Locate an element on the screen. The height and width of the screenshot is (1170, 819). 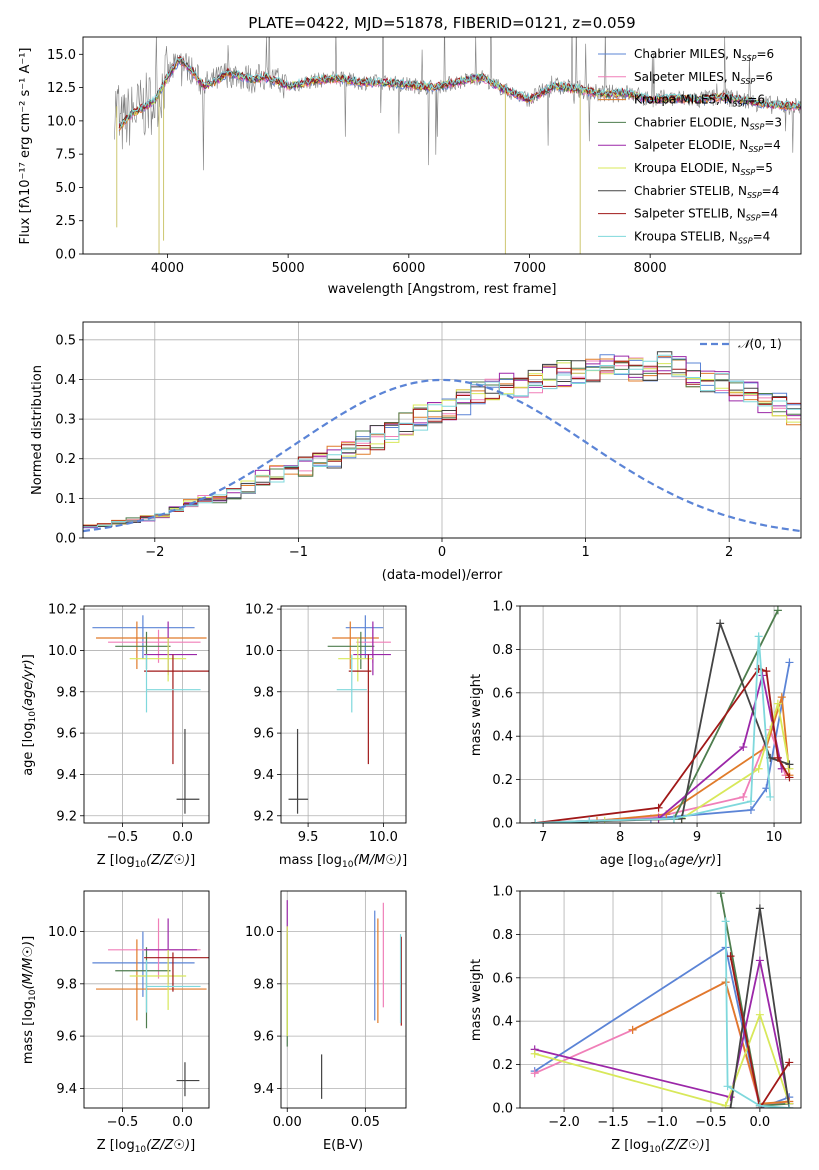
legend-label: Salpeter ELODIE, NSSP=4 is located at coordinates (707, 146).